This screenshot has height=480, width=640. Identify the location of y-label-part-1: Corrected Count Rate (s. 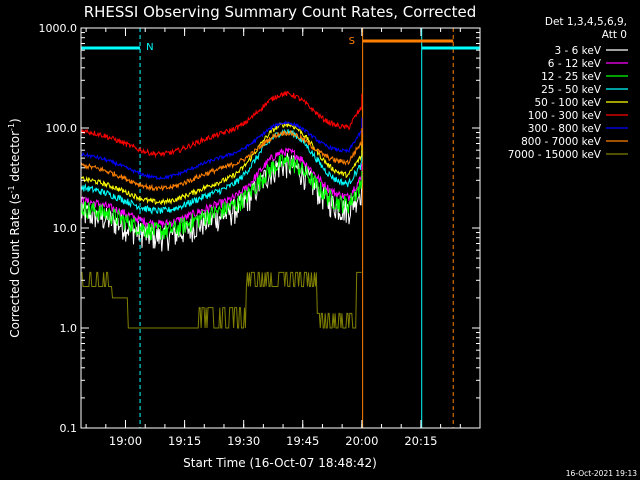
(15, 265).